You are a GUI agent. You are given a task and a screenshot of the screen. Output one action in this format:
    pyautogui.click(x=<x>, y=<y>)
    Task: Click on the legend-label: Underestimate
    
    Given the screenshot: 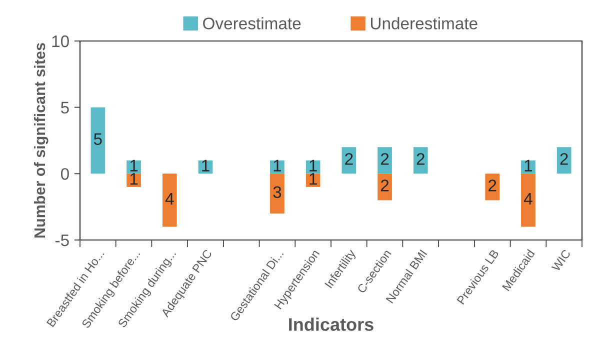 What is the action you would take?
    pyautogui.click(x=424, y=23)
    